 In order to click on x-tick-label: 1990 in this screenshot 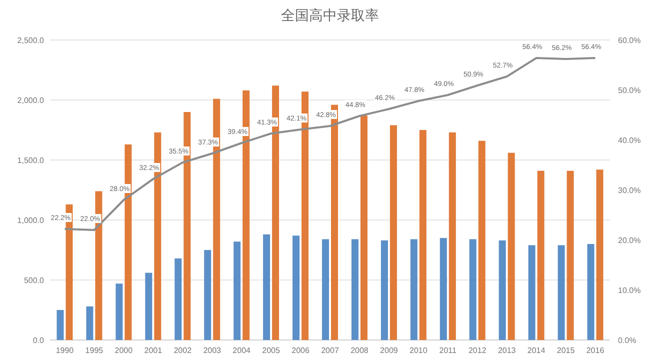, I will do `click(65, 350)`.